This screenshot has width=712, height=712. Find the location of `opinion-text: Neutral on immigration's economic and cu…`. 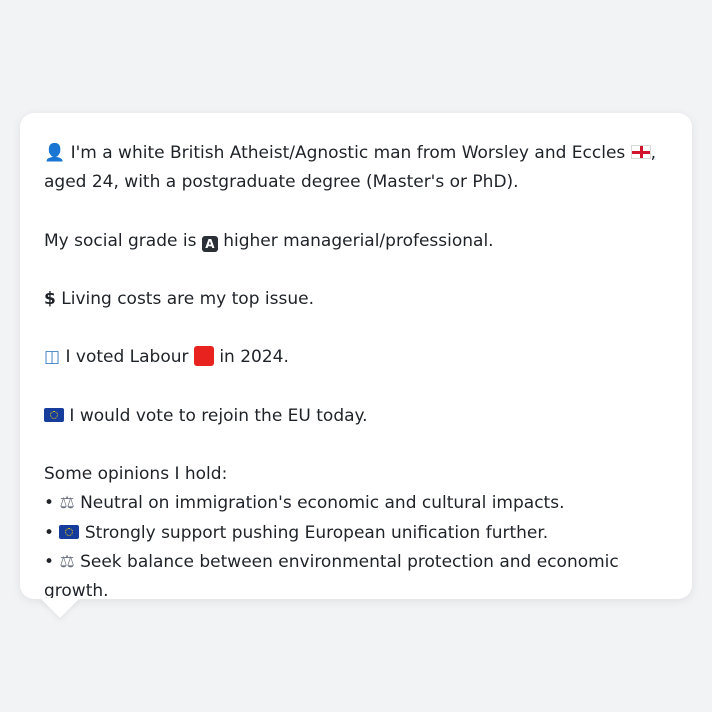

opinion-text: Neutral on immigration's economic and cu… is located at coordinates (319, 503).